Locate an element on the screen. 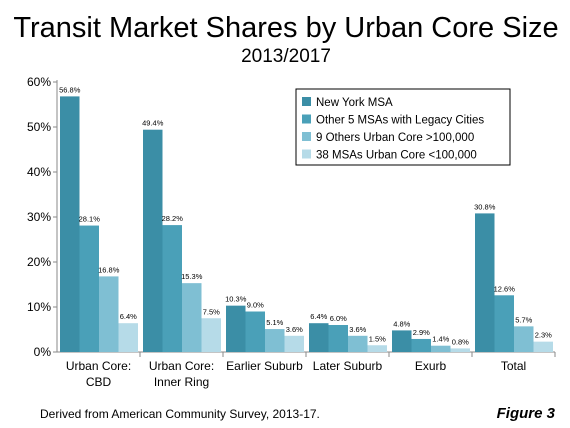 This screenshot has width=570, height=428. data-label: 0.8% is located at coordinates (460, 341).